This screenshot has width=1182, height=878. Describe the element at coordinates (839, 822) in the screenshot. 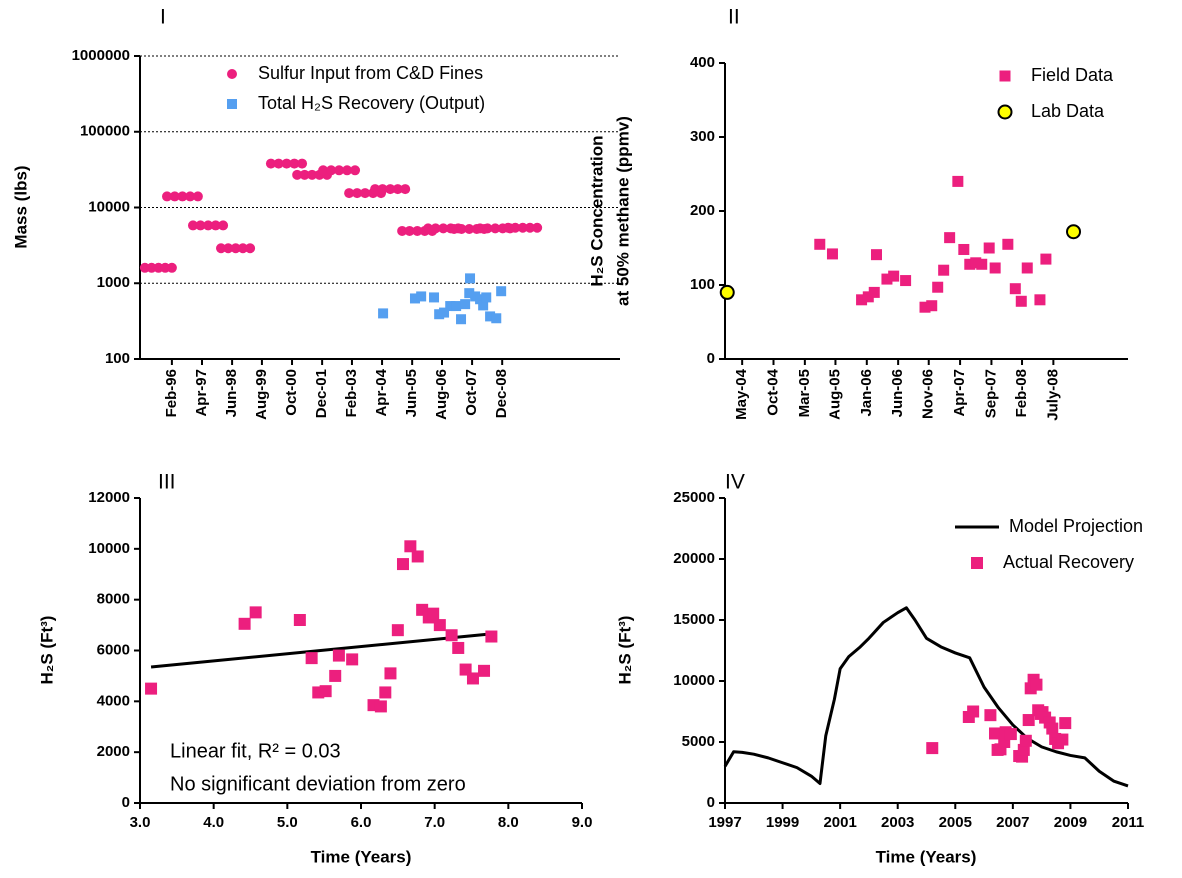

I see `x-tick-label: 2001` at that location.